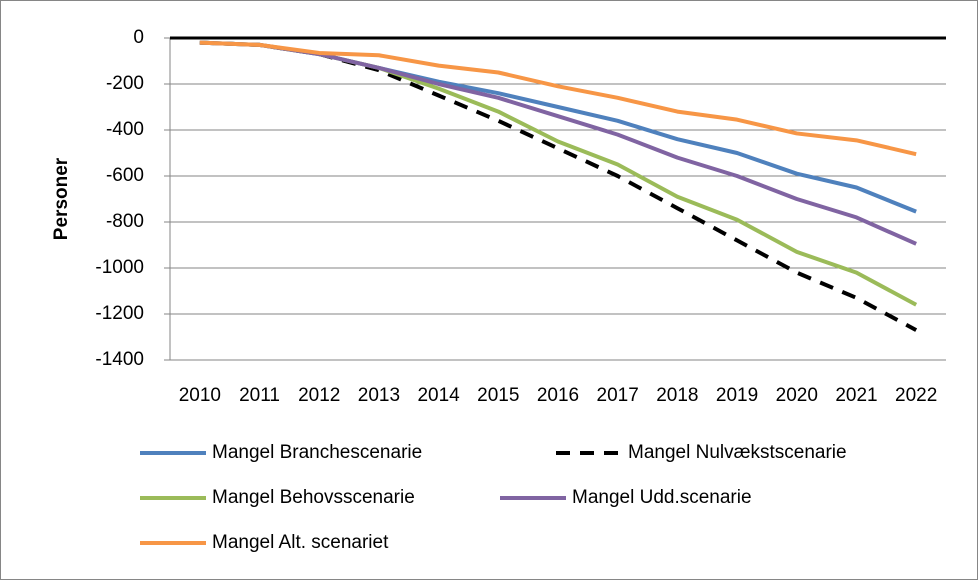 The width and height of the screenshot is (978, 580). What do you see at coordinates (125, 175) in the screenshot?
I see `y-tick-label: -600` at bounding box center [125, 175].